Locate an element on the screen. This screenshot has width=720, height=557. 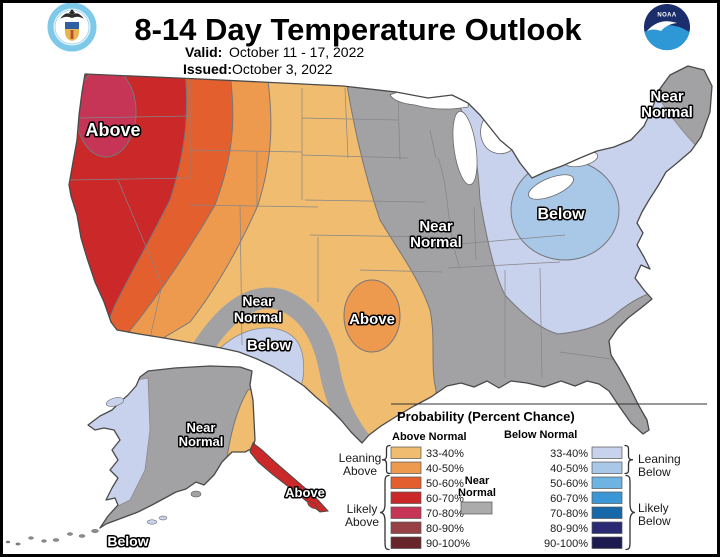
brace-leaning-above is located at coordinates (386, 459).